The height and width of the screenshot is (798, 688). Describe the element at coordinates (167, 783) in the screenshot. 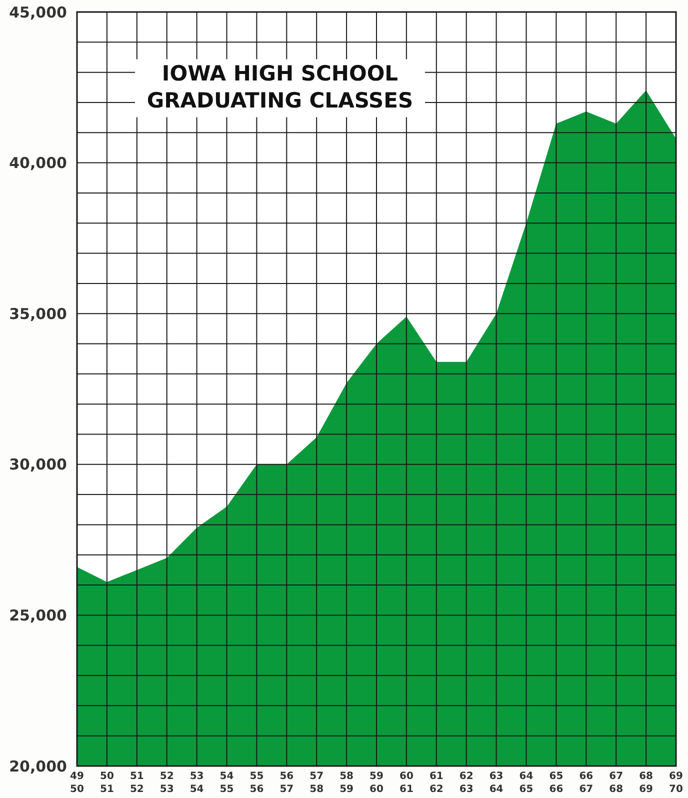

I see `x-tick-label: 52 53` at that location.